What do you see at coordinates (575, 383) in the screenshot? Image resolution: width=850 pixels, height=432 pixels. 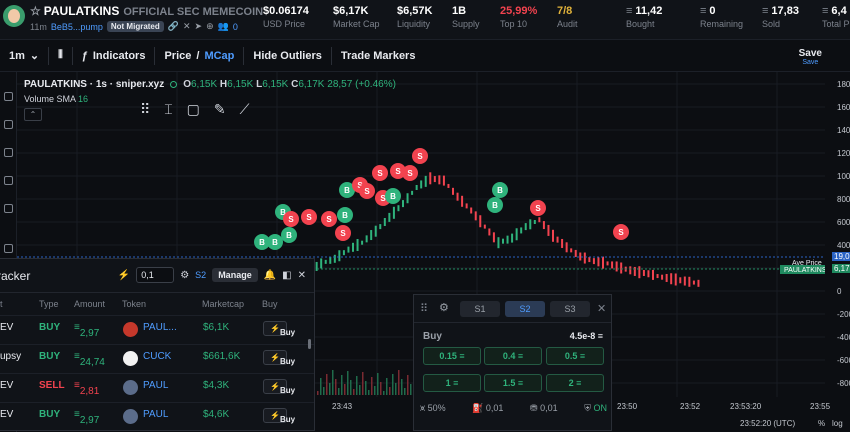 I see `buy-preset-button: 2 ≡` at bounding box center [575, 383].